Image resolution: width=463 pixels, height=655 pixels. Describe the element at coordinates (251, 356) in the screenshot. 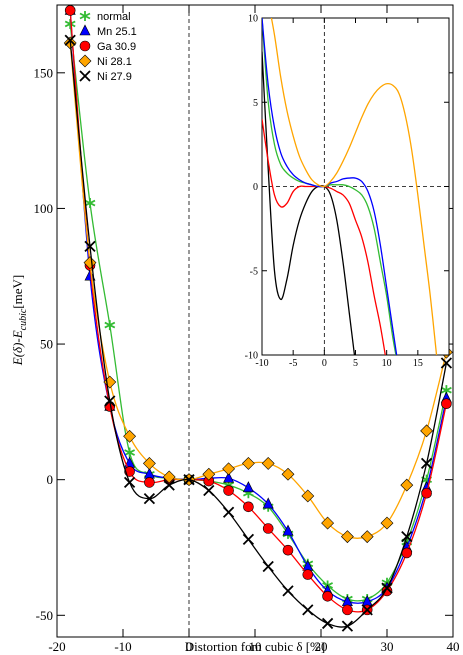

I see `y-tick-label: -10` at that location.